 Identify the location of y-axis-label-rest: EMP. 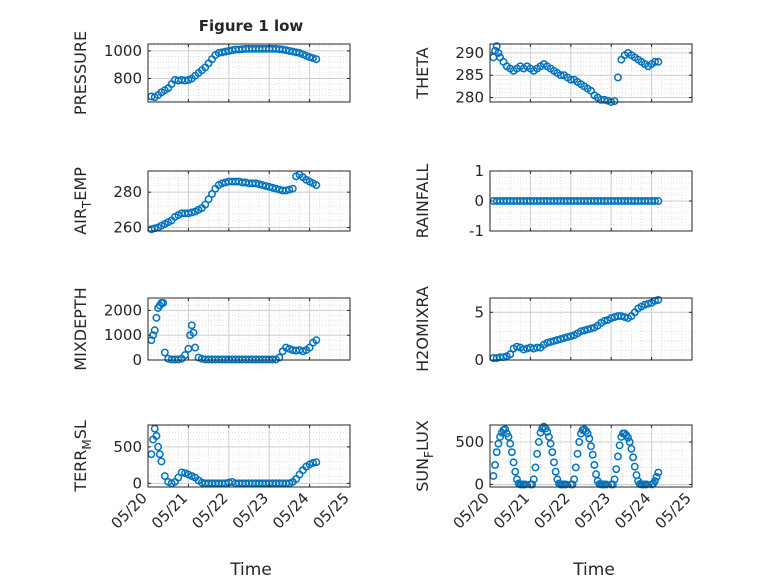
(80, 184).